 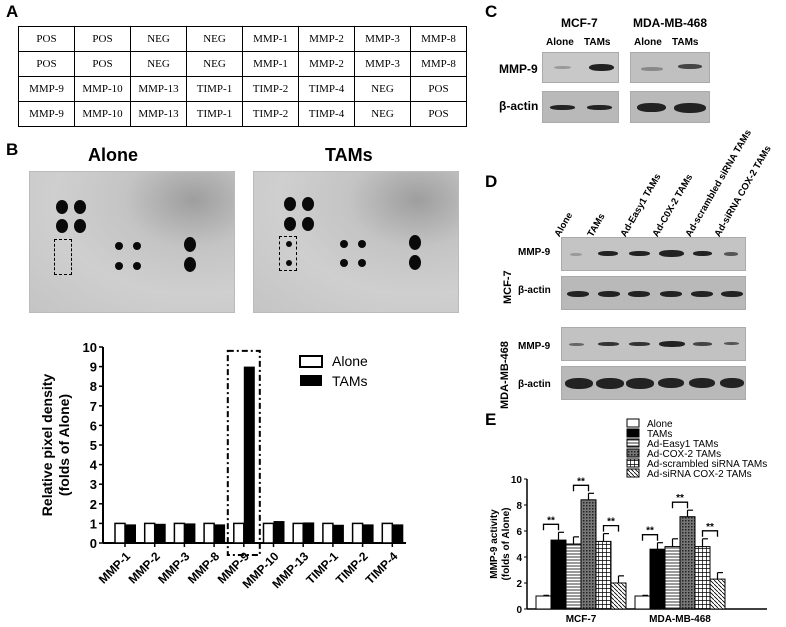 I want to click on blot-d-mda-actin, so click(x=653, y=383).